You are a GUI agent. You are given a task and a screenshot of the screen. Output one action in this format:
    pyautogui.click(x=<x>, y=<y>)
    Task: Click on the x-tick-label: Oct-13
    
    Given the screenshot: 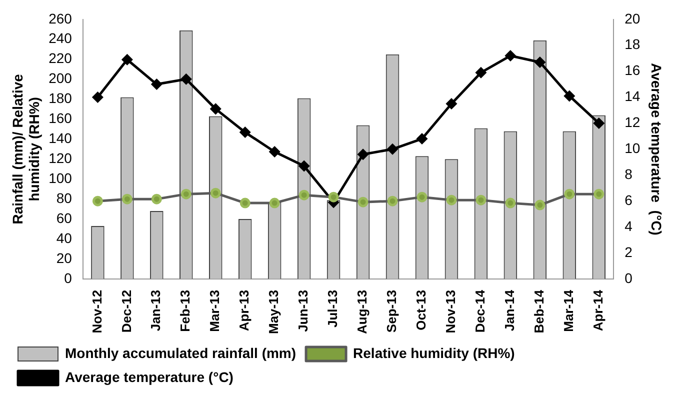 What is the action you would take?
    pyautogui.click(x=421, y=310)
    